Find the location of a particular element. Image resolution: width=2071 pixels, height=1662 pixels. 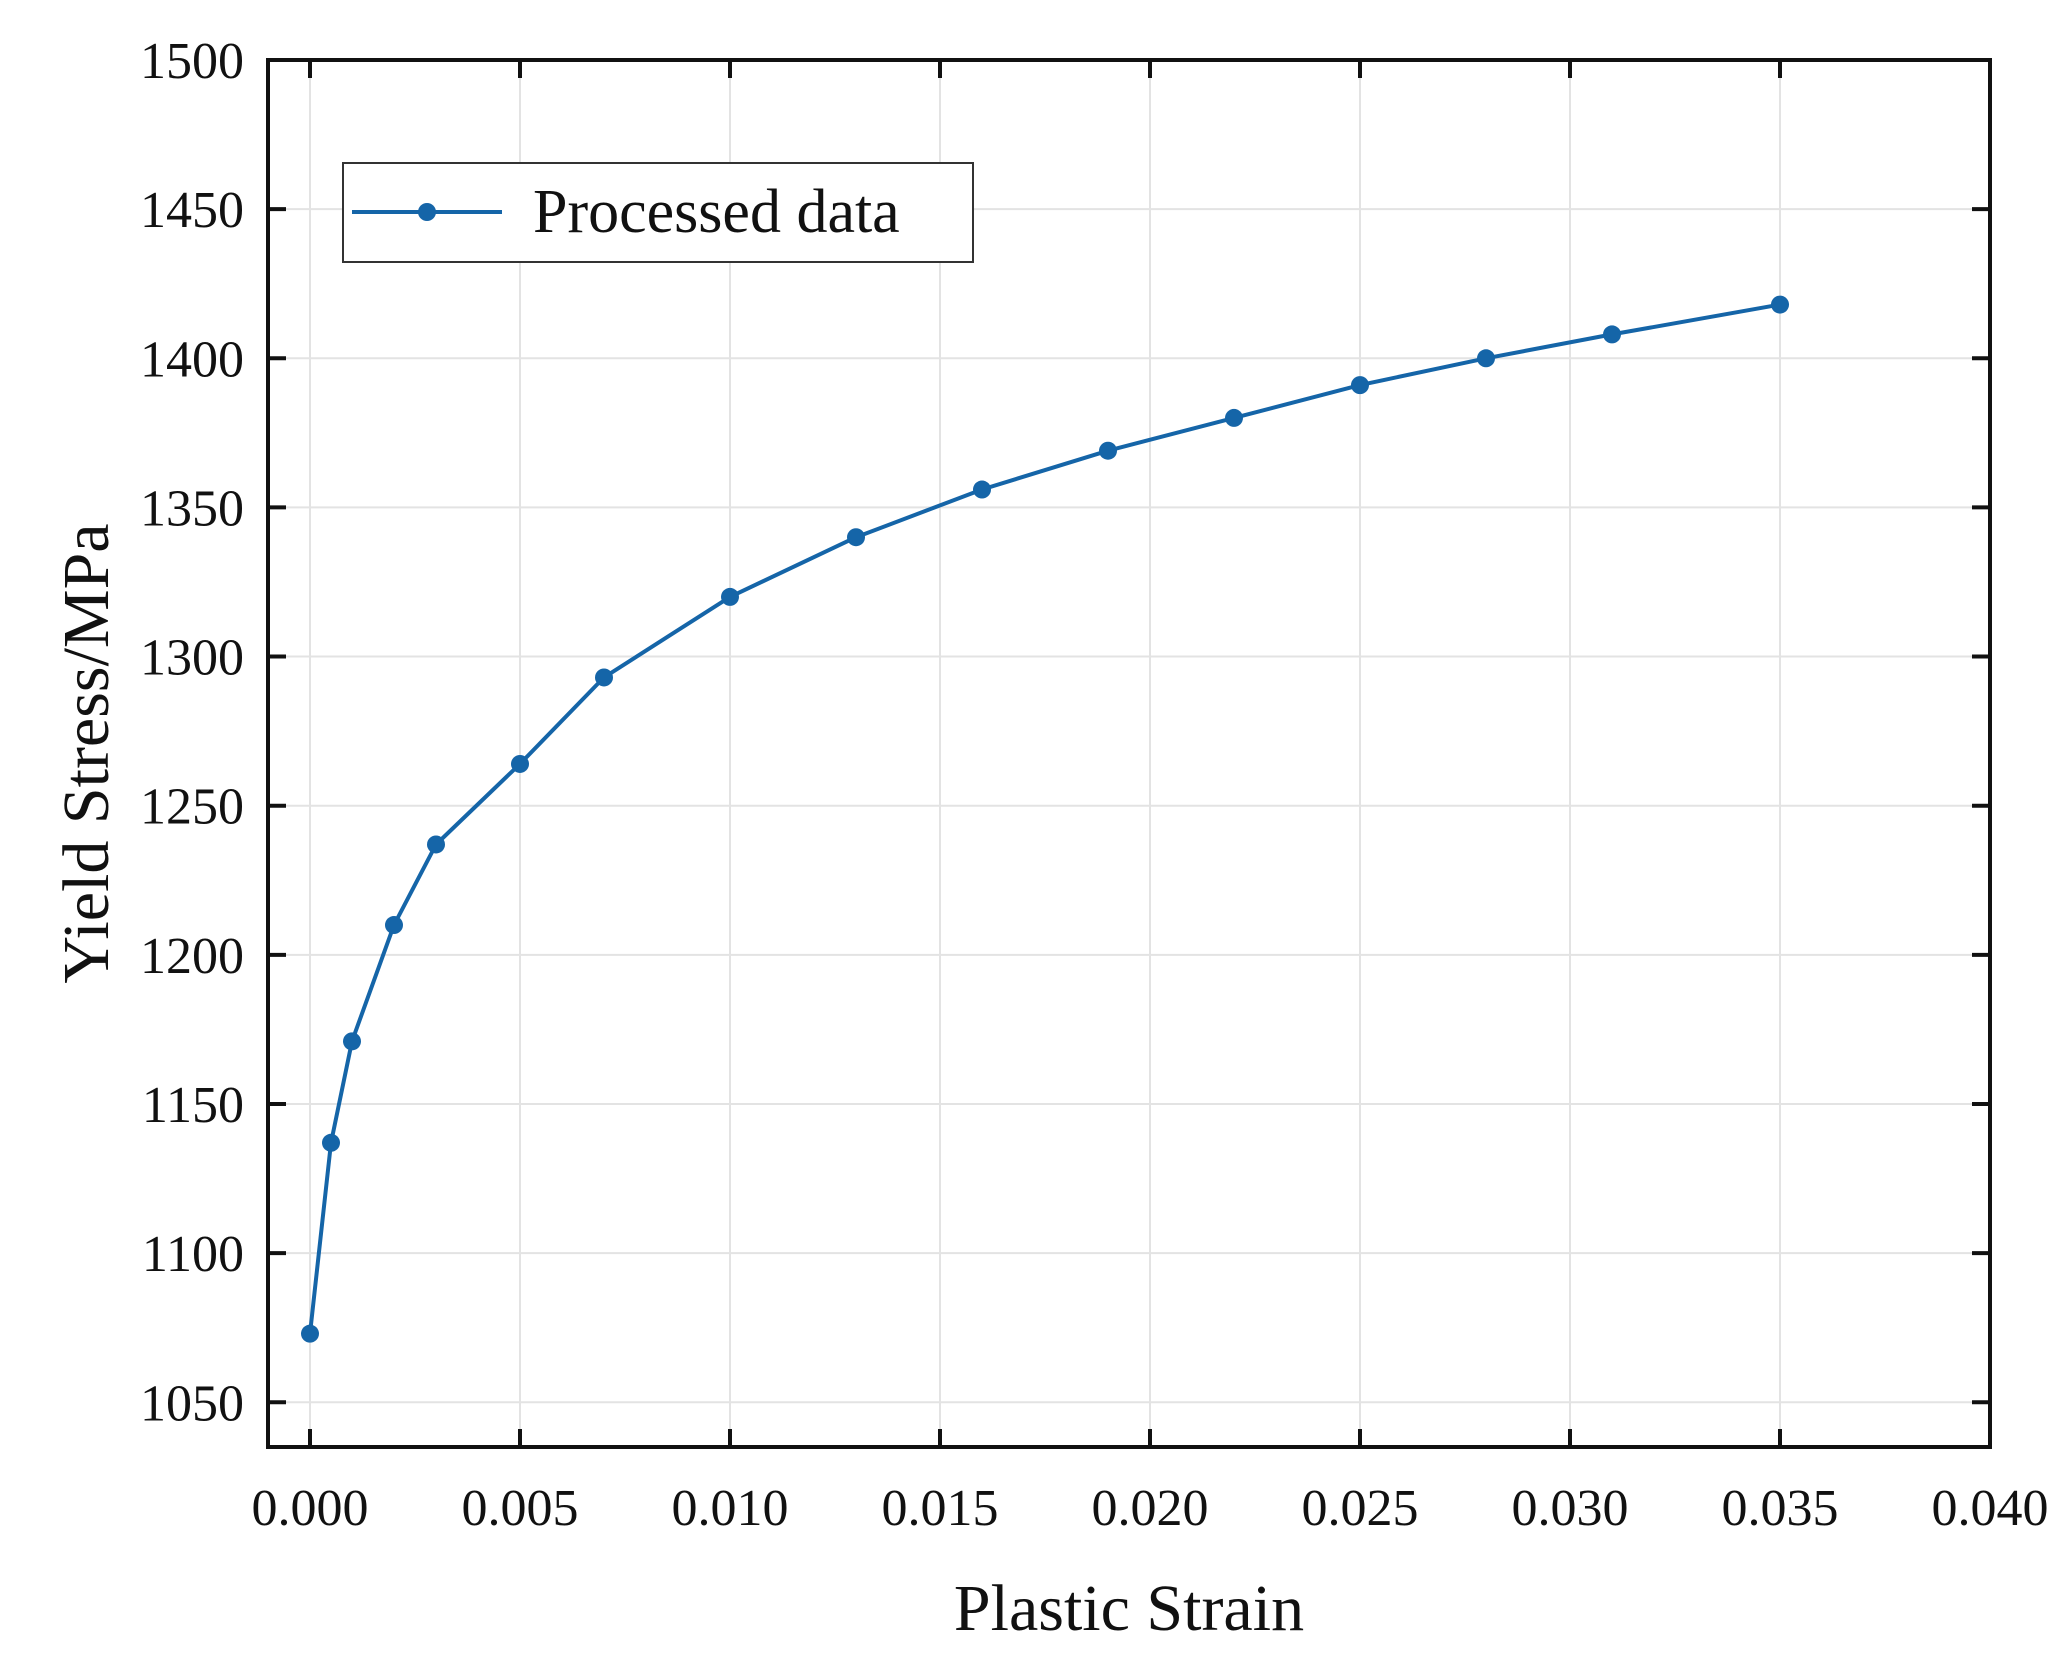

y-tick-label: 1100 is located at coordinates (193, 1254).